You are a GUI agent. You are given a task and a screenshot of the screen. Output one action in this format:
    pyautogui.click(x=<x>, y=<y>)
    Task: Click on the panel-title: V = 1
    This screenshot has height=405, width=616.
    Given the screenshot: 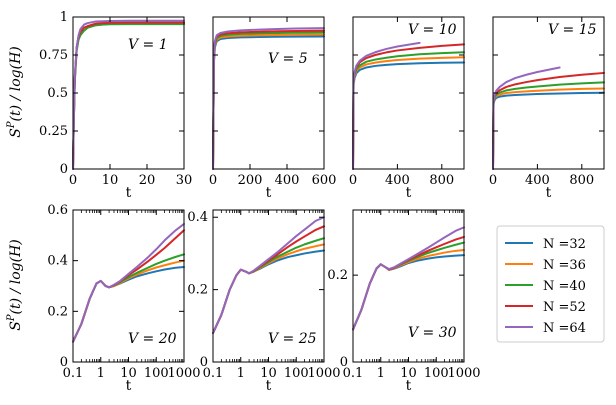 What is the action you would take?
    pyautogui.click(x=148, y=45)
    